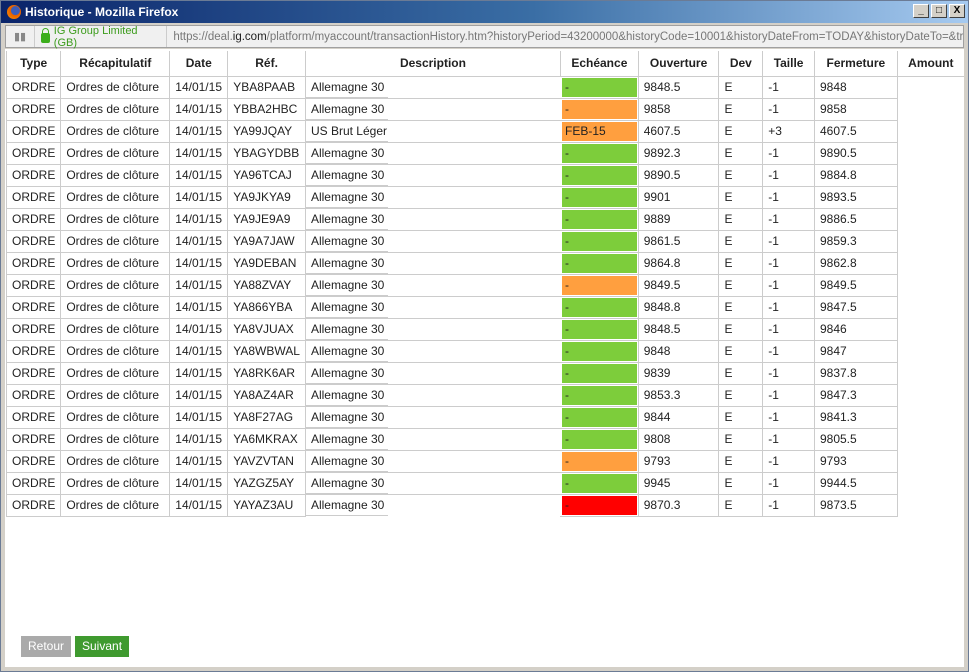 This screenshot has height=672, width=969. I want to click on cell-fermeture: 9849.5, so click(855, 285).